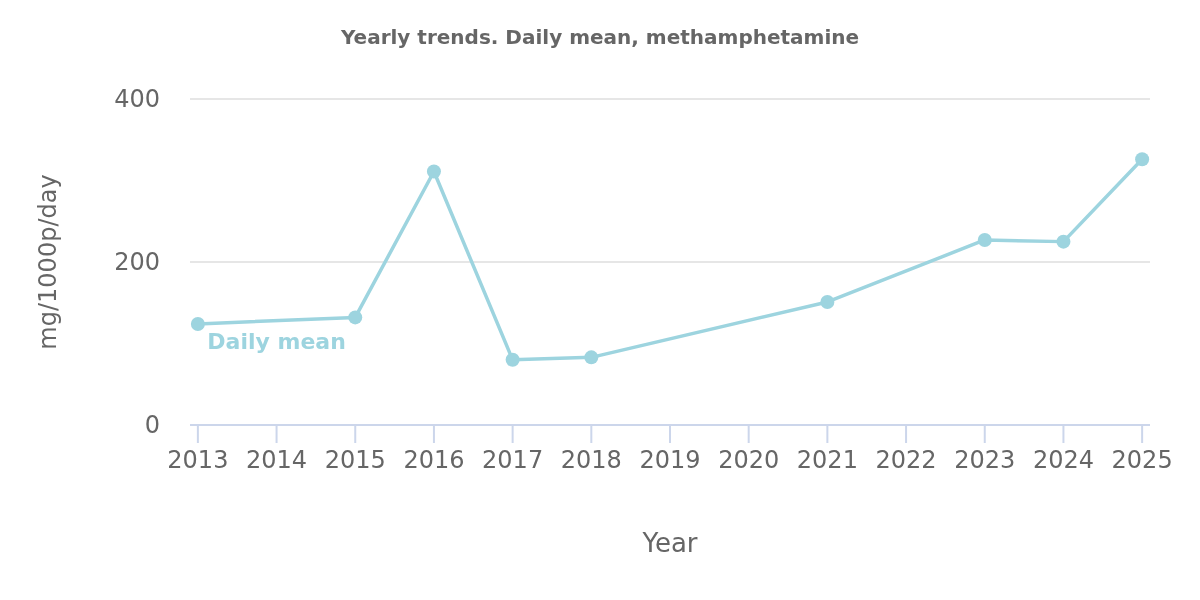  What do you see at coordinates (434, 460) in the screenshot?
I see `x-tick-label: 2016` at bounding box center [434, 460].